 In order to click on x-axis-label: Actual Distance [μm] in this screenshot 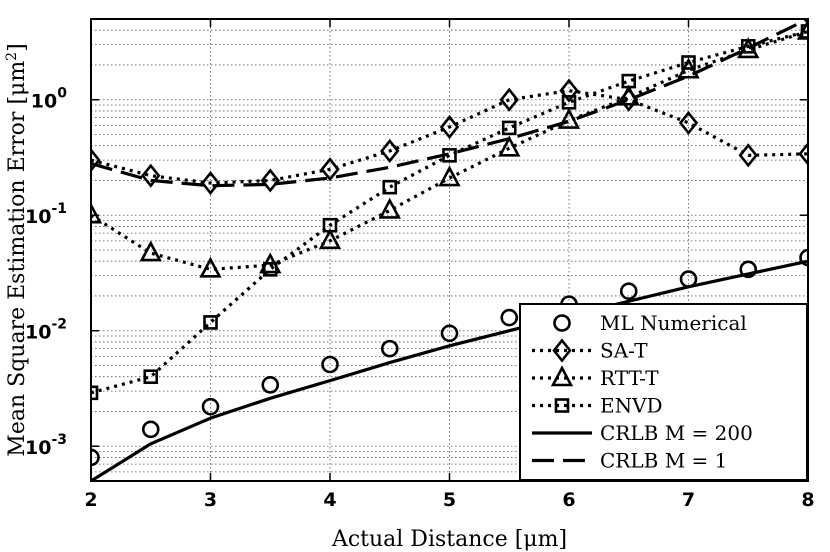, I will do `click(449, 539)`.